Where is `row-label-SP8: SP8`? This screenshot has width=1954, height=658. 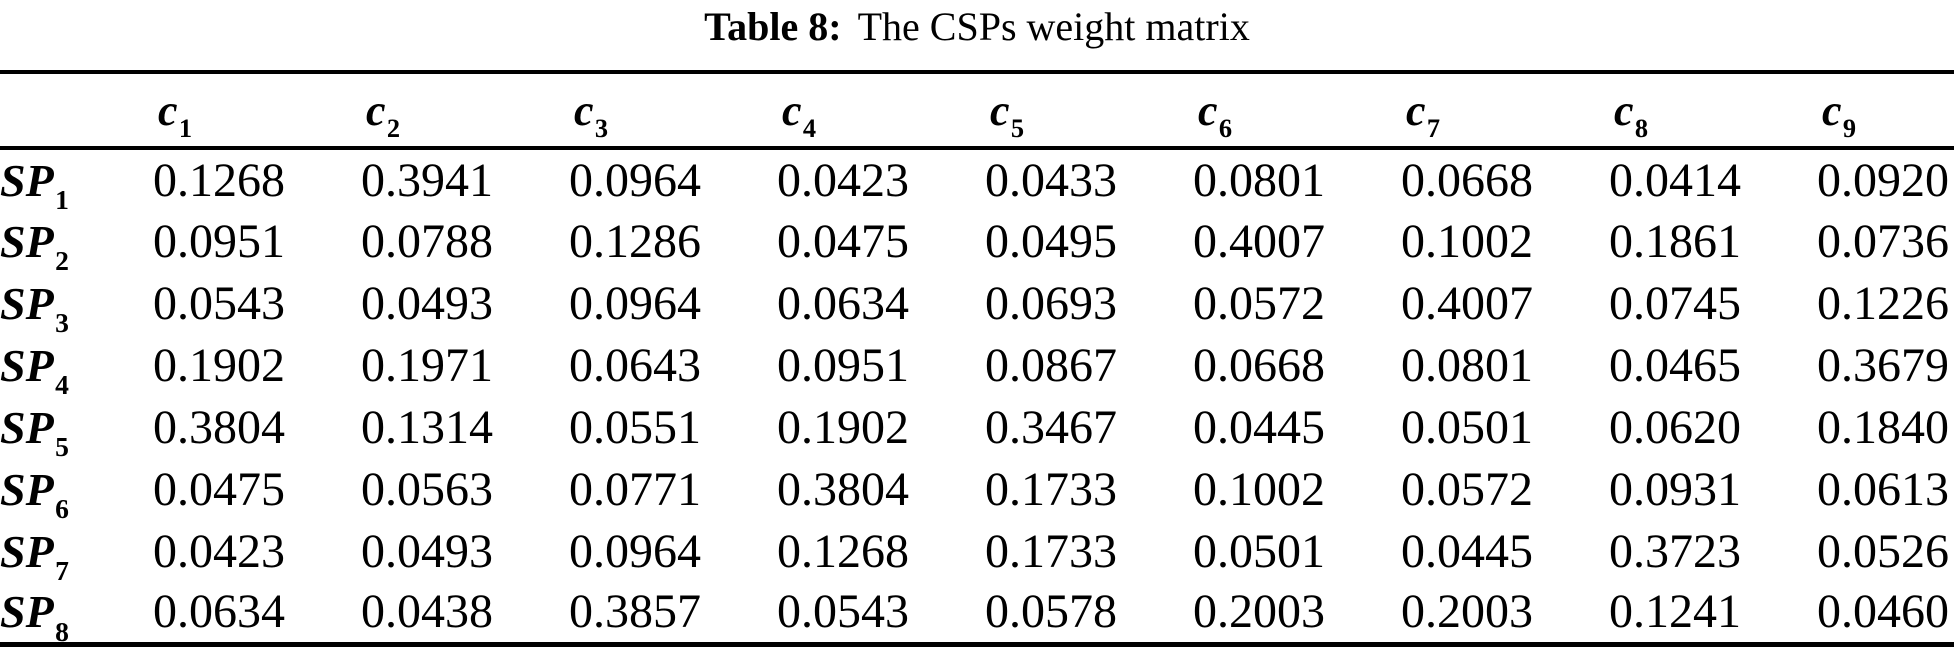
row-label-SP8: SP8 is located at coordinates (34, 616).